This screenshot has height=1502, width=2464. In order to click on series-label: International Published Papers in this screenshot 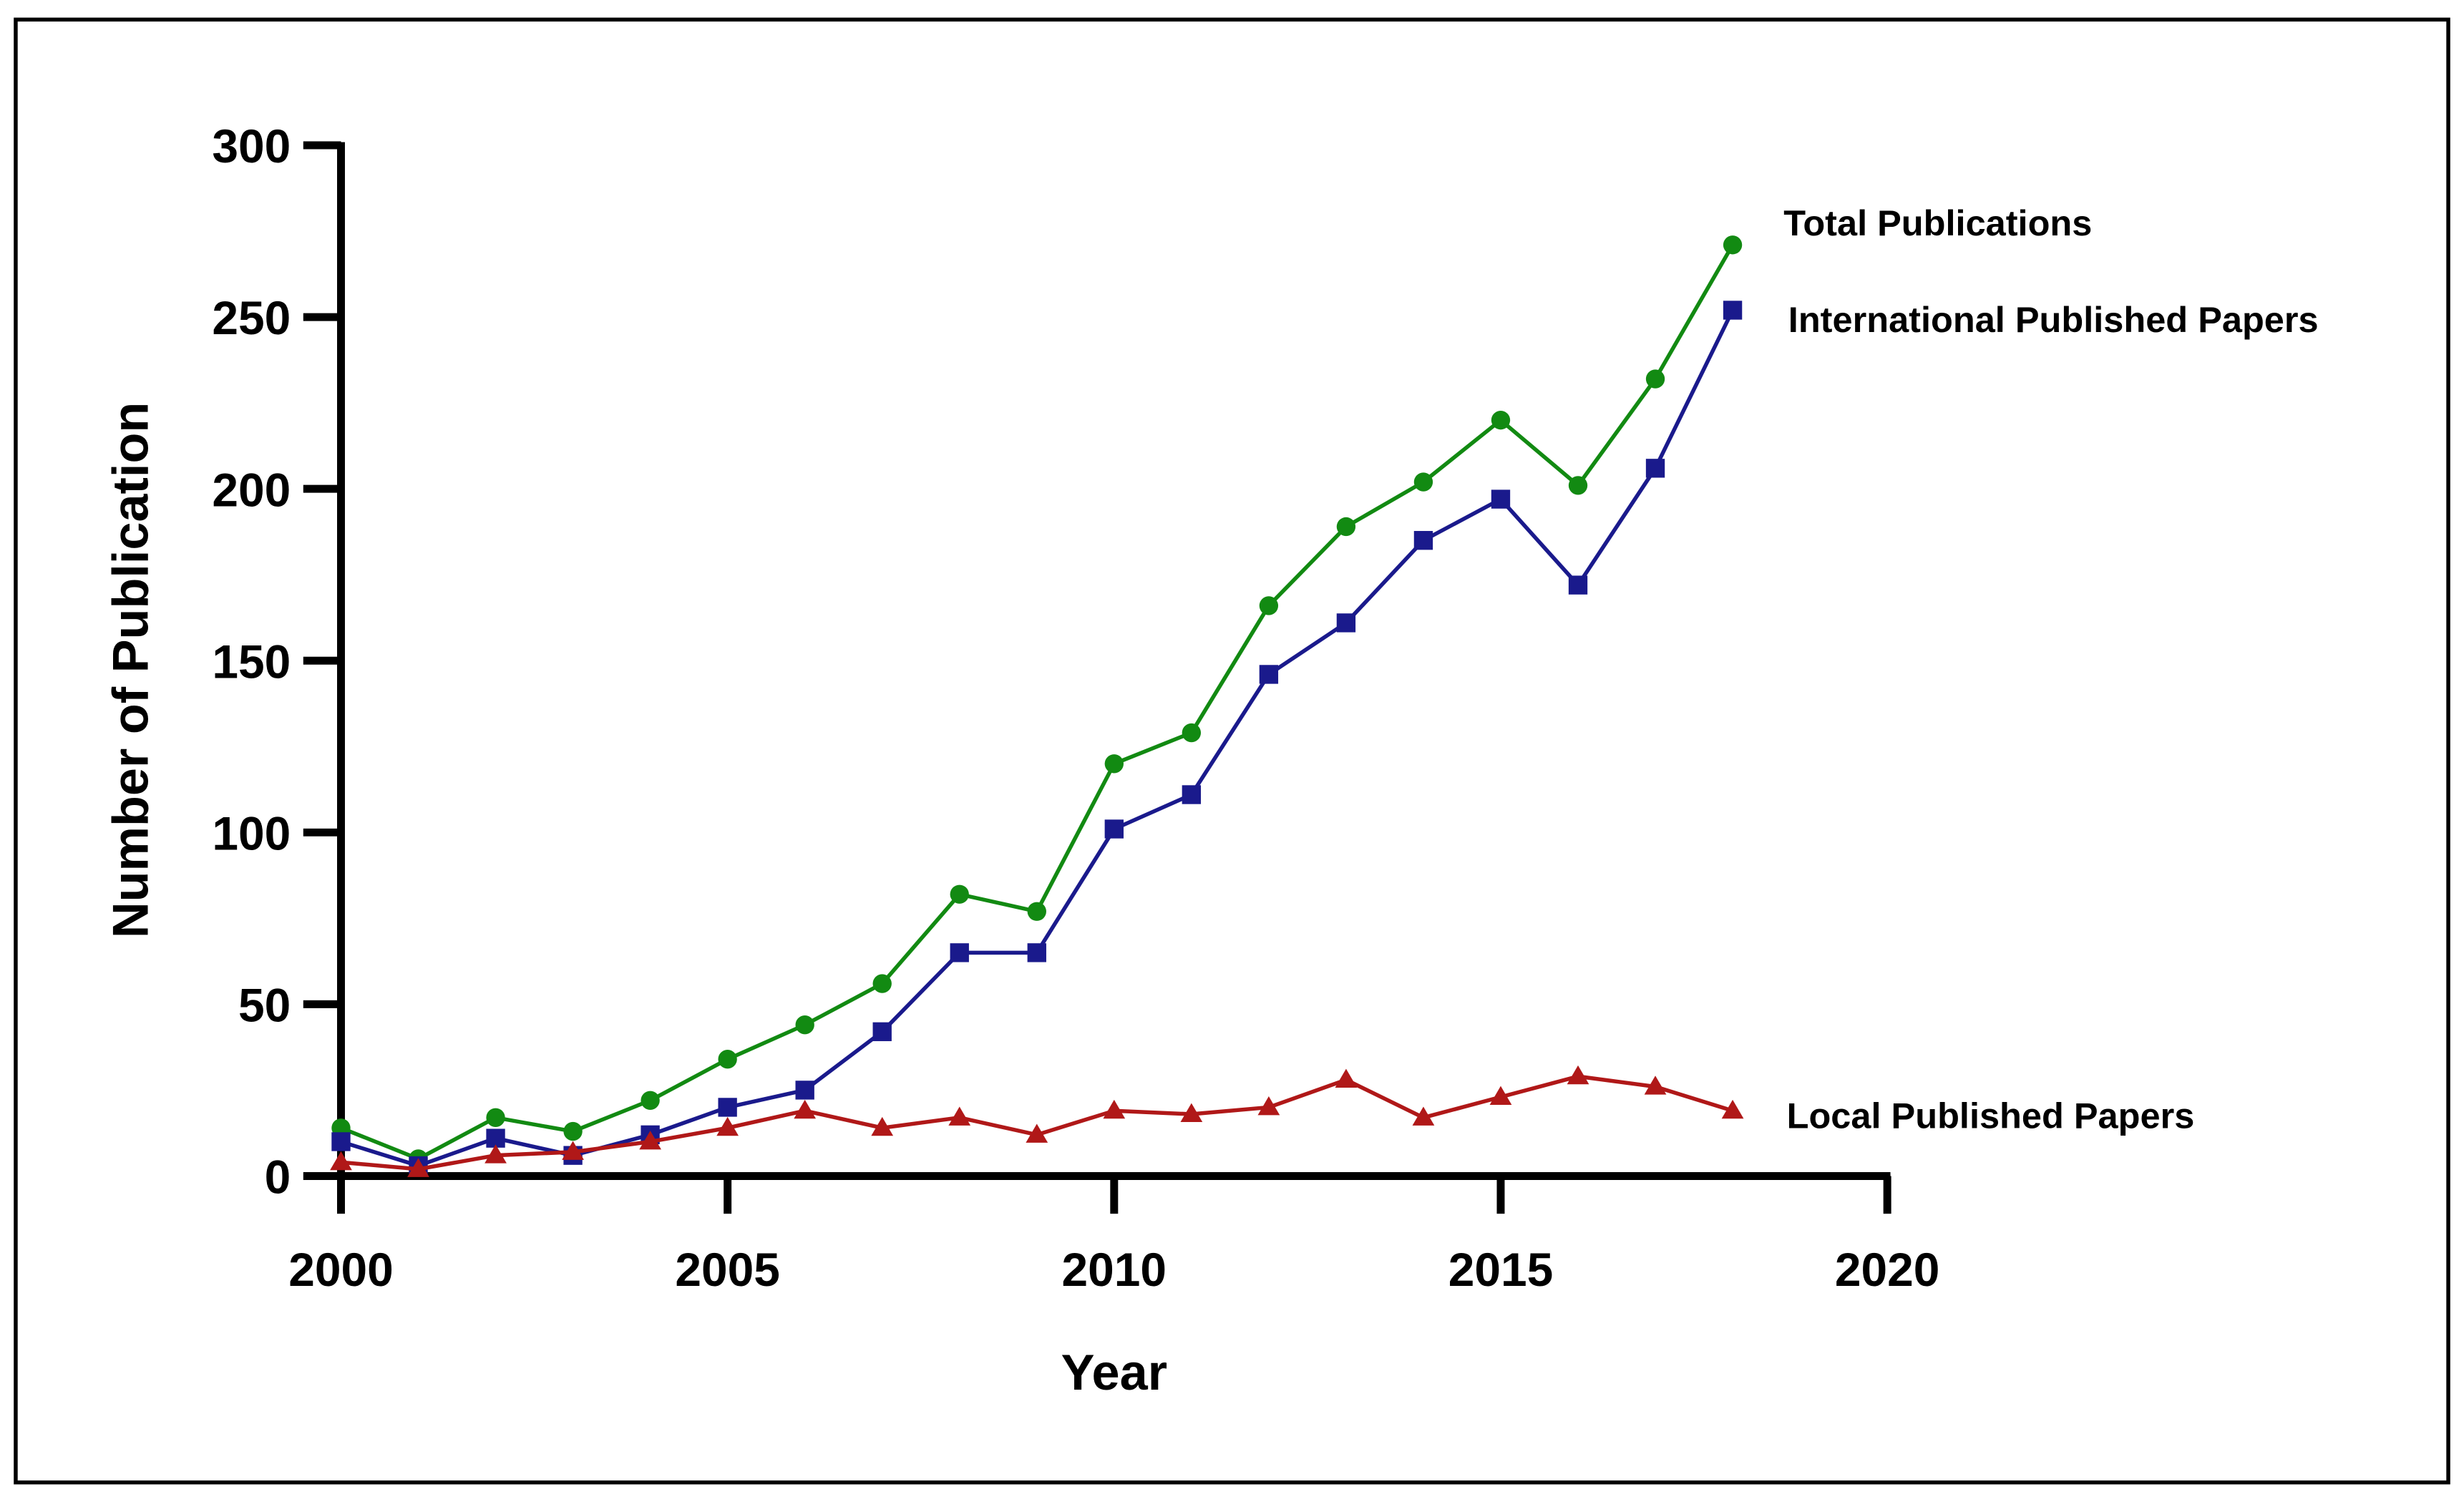, I will do `click(2053, 319)`.